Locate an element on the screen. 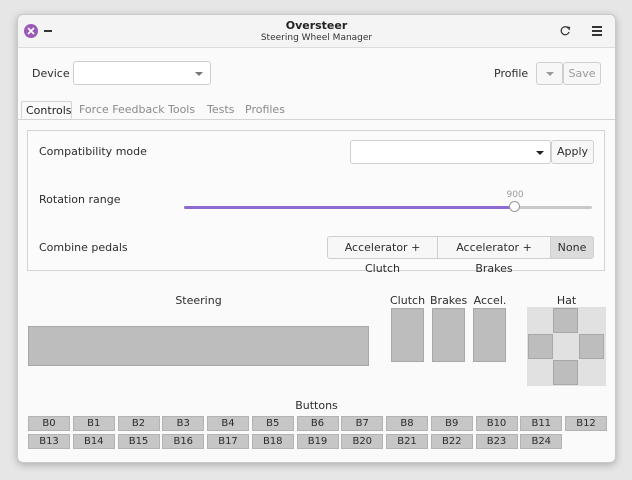 This screenshot has width=632, height=480. profile-label: Profile is located at coordinates (511, 73).